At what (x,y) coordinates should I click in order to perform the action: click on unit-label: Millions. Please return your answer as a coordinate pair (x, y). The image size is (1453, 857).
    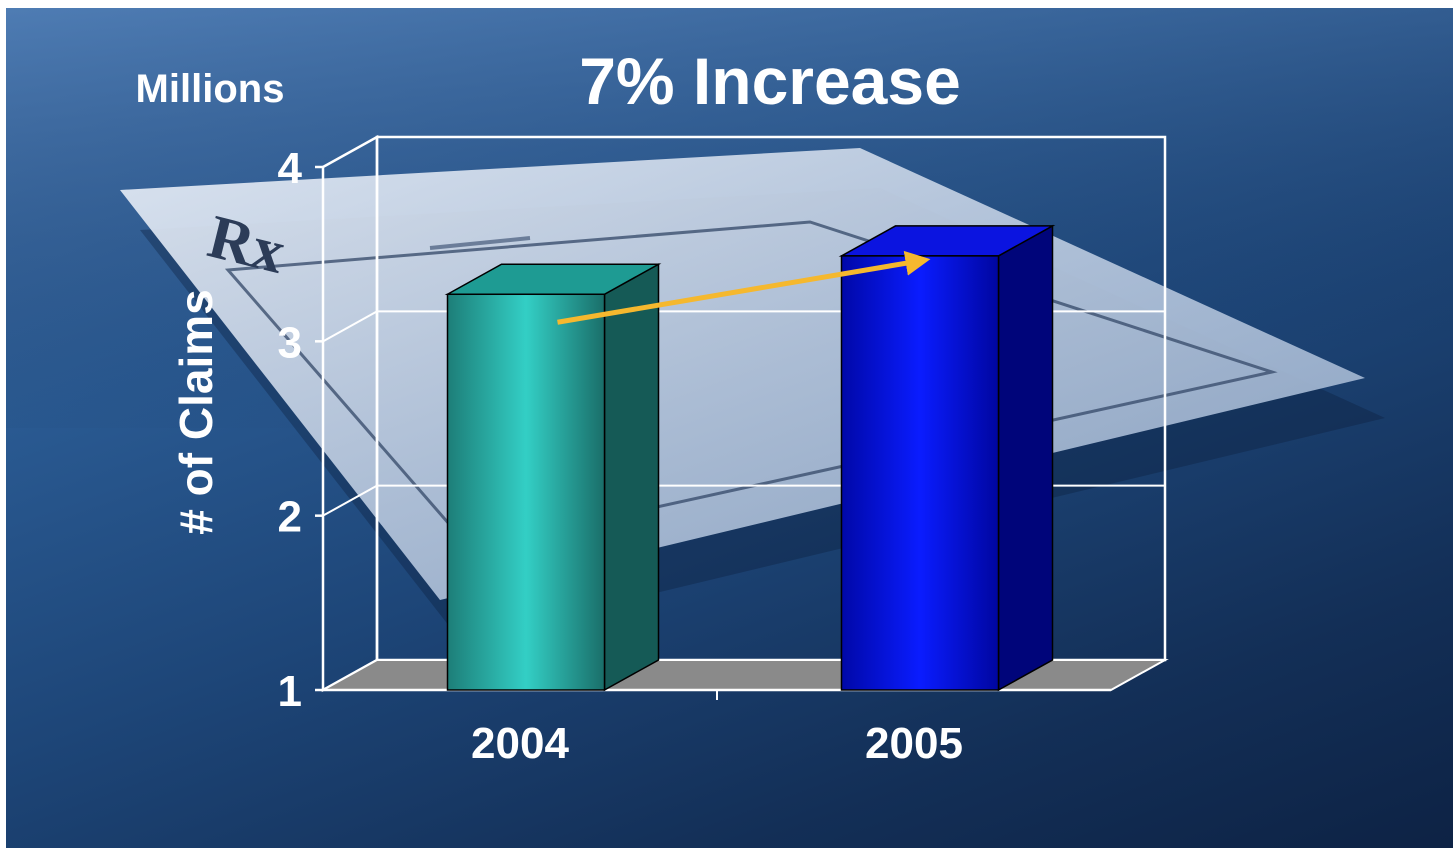
    Looking at the image, I should click on (210, 89).